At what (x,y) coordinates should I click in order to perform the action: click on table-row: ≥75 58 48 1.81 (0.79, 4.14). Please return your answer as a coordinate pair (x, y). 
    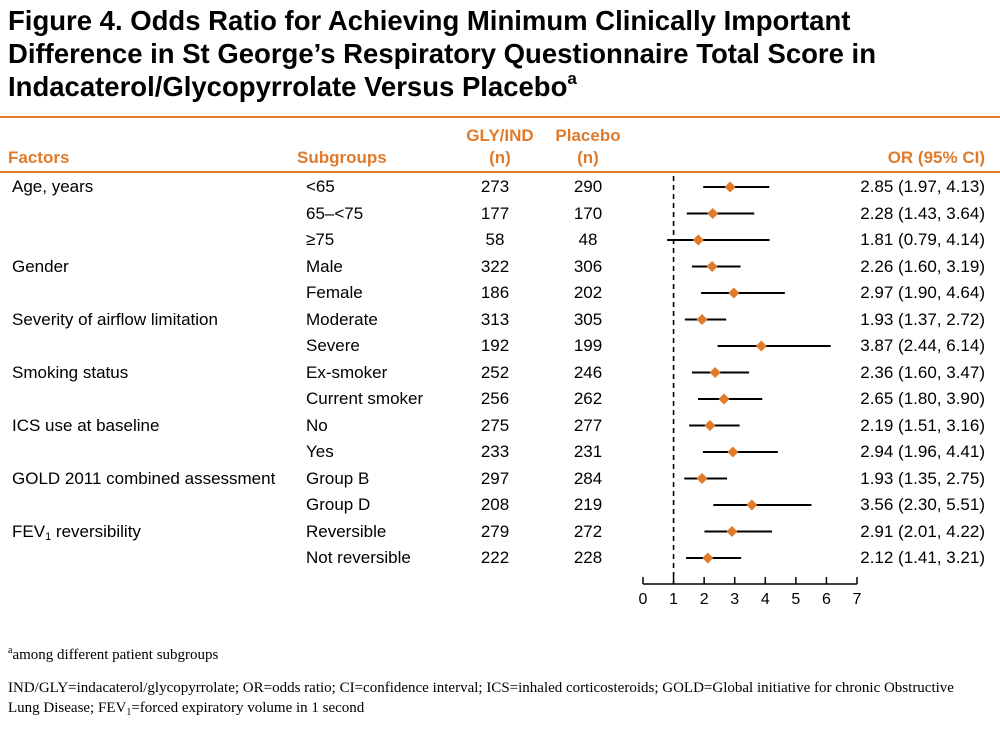
    Looking at the image, I should click on (500, 240).